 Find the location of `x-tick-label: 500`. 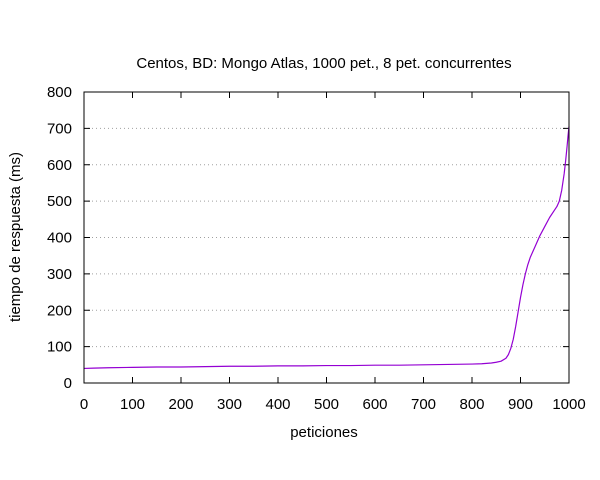

x-tick-label: 500 is located at coordinates (326, 404).